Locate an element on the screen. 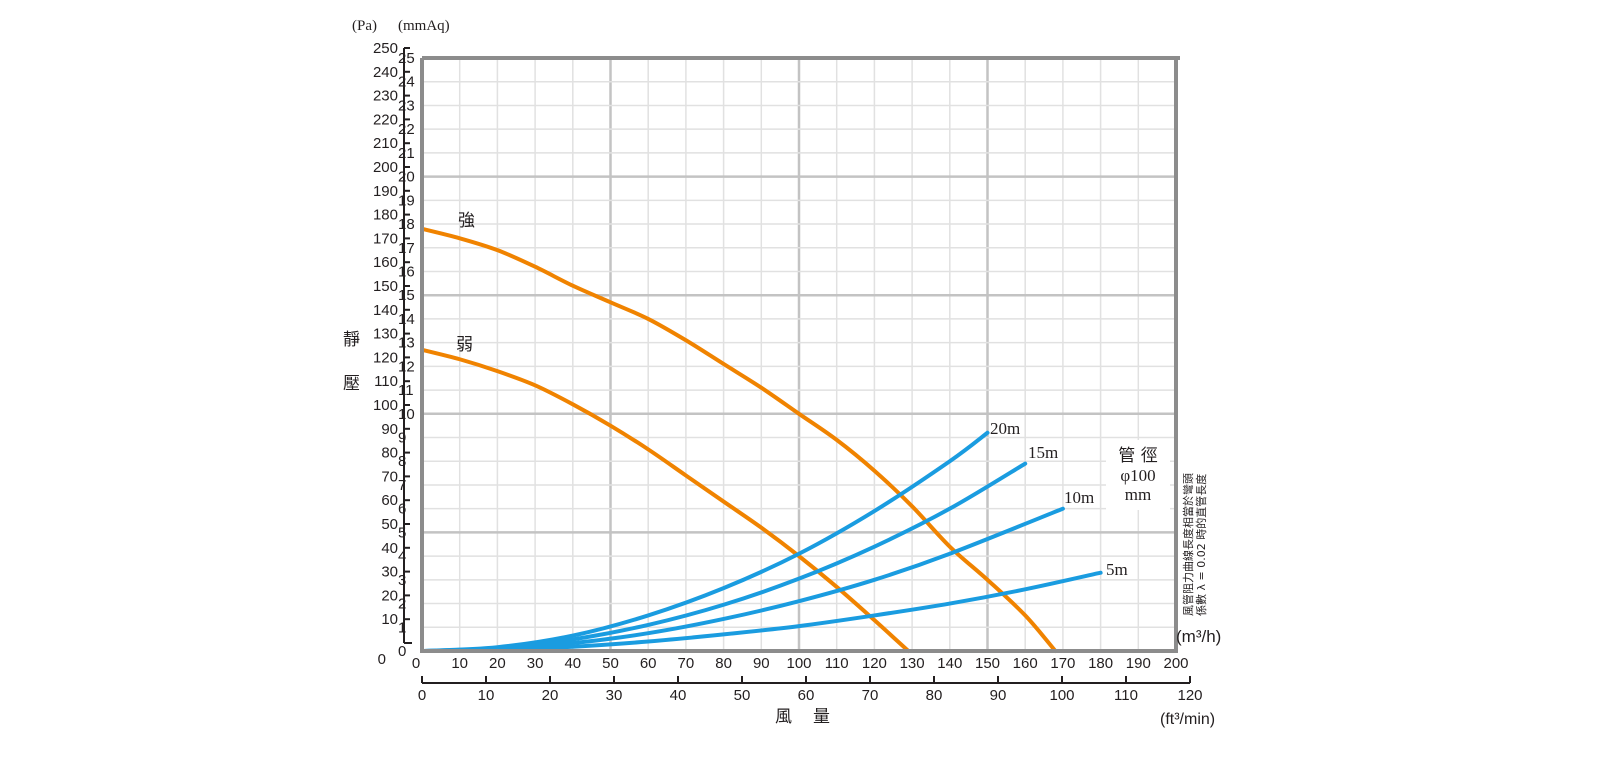 The width and height of the screenshot is (1600, 760). y-tick-label-mmaq: 17 is located at coordinates (406, 248).